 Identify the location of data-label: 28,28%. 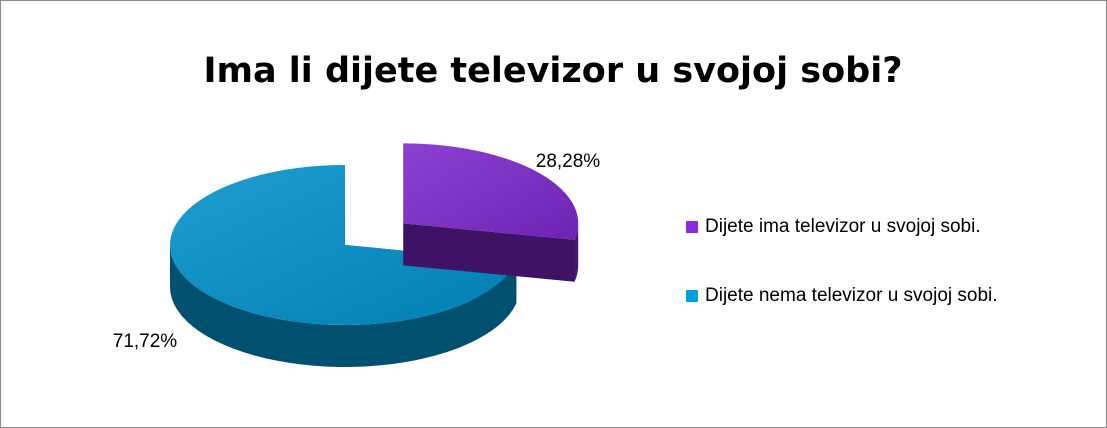
(568, 161).